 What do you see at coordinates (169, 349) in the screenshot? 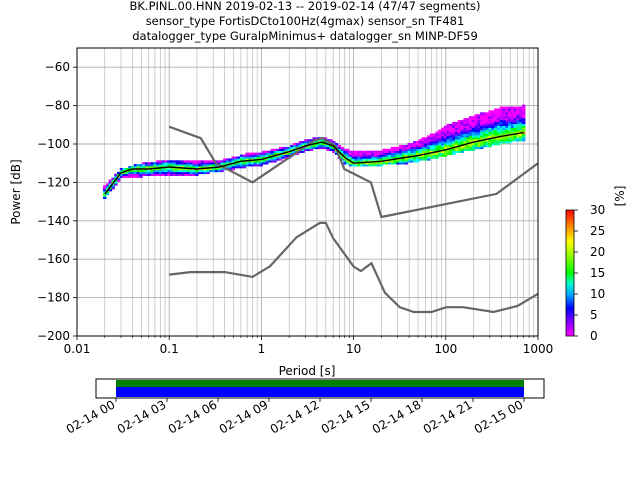
I see `x-tick-label: 0.1` at bounding box center [169, 349].